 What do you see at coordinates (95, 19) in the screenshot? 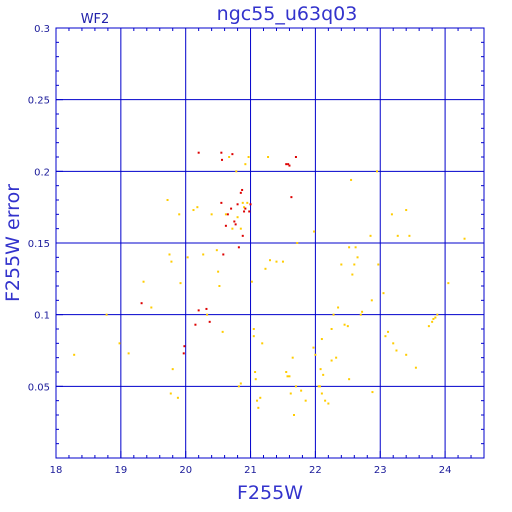
I see `panel-label: WF2` at bounding box center [95, 19].